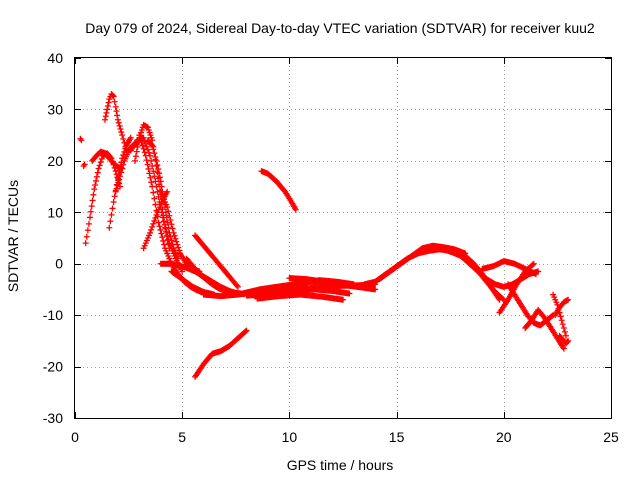 This screenshot has width=640, height=480. What do you see at coordinates (75, 437) in the screenshot?
I see `x-tick-label: 0` at bounding box center [75, 437].